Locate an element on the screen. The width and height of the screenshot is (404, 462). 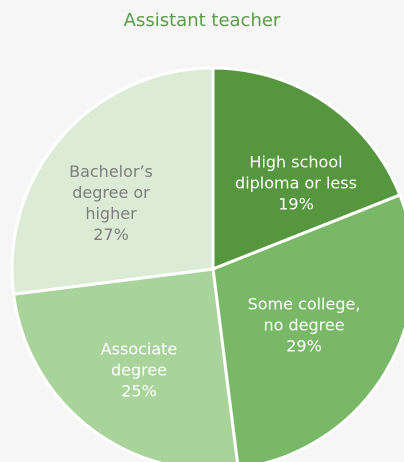
category-label: Some college, no degree is located at coordinates (304, 314).